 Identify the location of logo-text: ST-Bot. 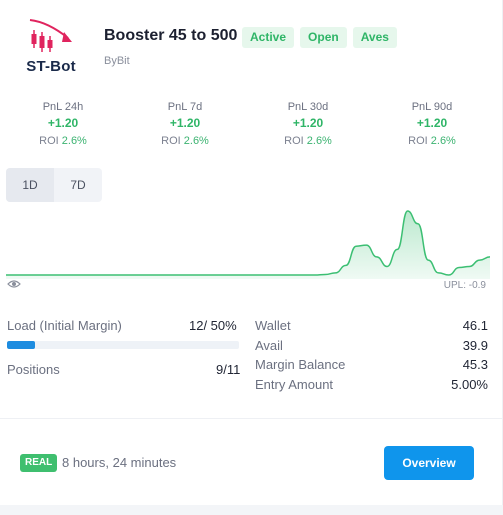
(51, 66).